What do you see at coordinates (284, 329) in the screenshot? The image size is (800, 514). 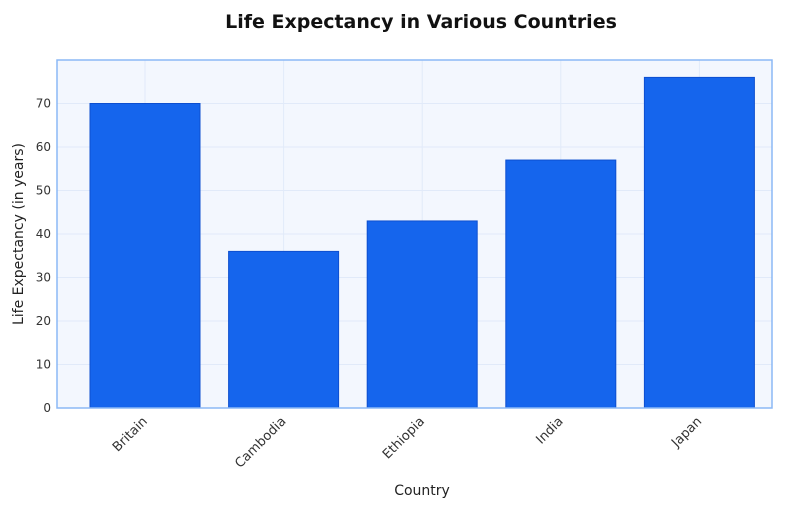 I see `bar-cambodia` at bounding box center [284, 329].